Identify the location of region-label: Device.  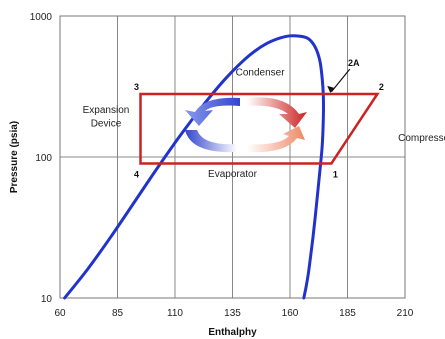
(106, 123).